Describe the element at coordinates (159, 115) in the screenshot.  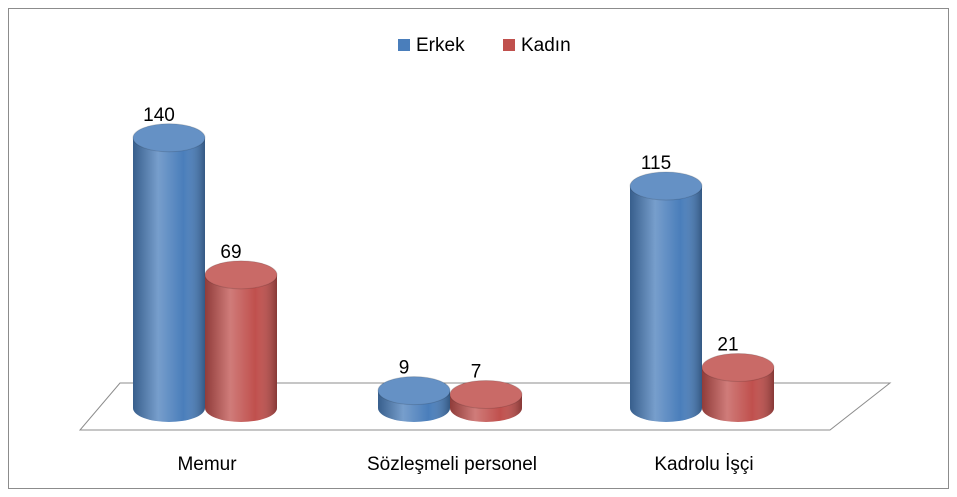
I see `data-label: 140` at that location.